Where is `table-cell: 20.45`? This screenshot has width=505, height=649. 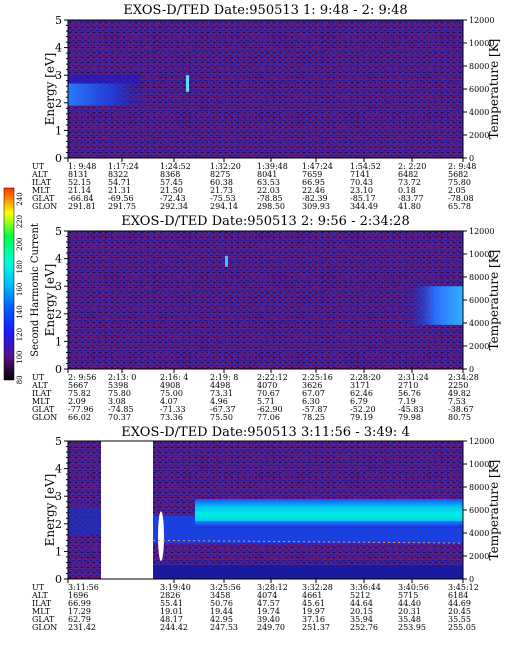 table-cell: 20.45 is located at coordinates (459, 611).